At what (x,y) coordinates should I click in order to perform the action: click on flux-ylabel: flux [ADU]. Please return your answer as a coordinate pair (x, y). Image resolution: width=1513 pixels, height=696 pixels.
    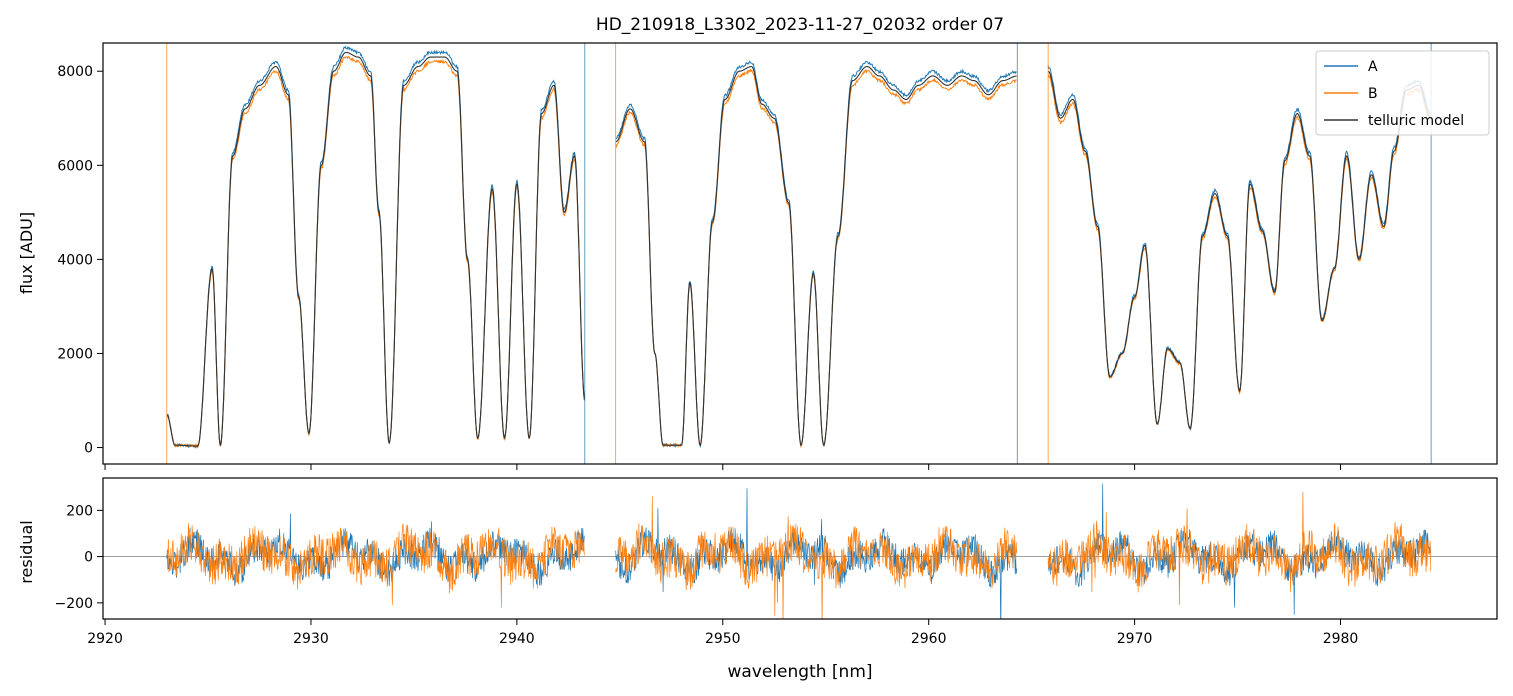
    Looking at the image, I should click on (26, 253).